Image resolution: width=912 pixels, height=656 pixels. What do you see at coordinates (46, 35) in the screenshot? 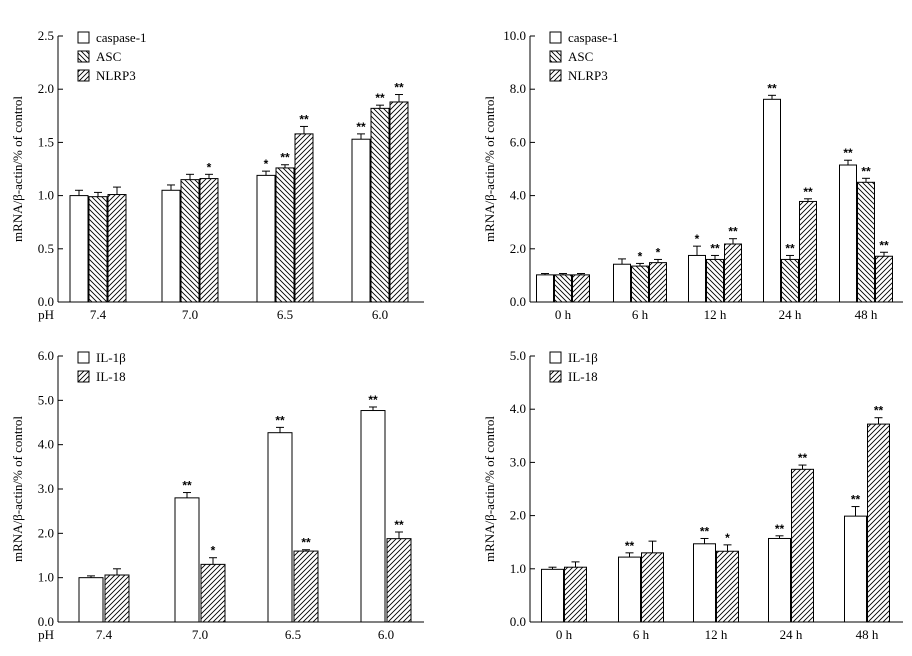
I see `y-tick-label: 2.5` at bounding box center [46, 35].